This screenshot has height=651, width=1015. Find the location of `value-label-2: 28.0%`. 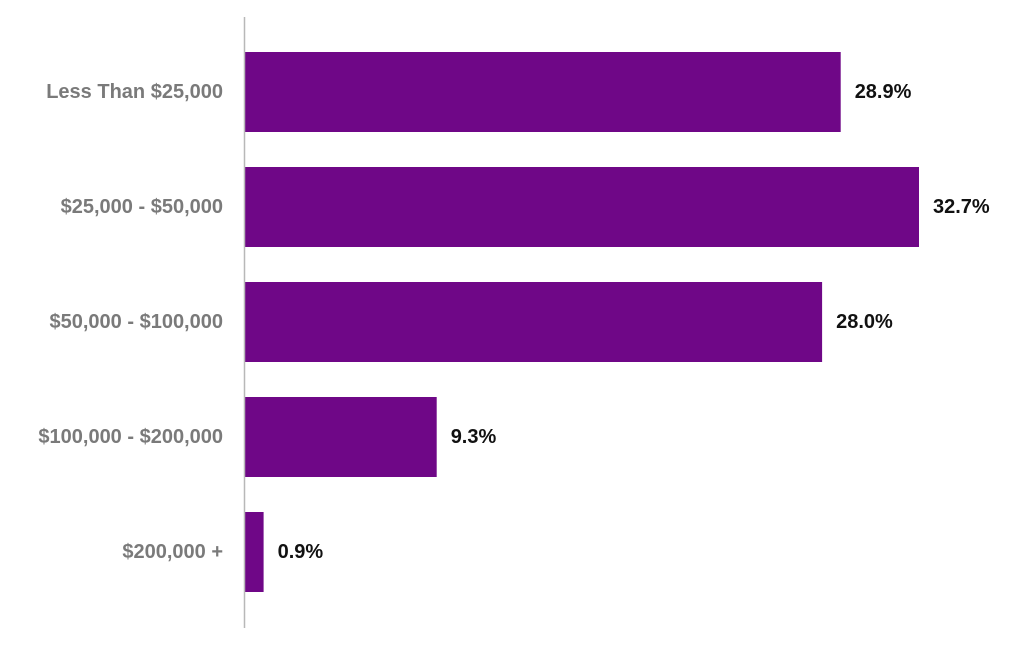

value-label-2: 28.0% is located at coordinates (864, 322).